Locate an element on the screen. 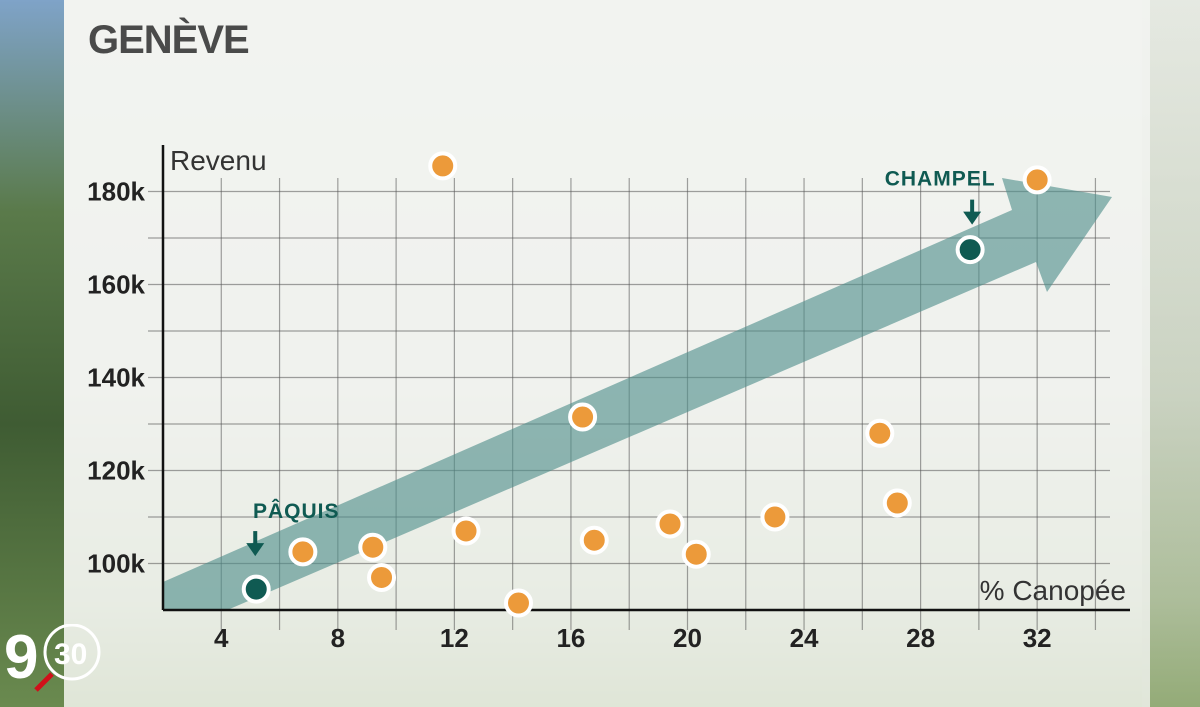 Image resolution: width=1200 pixels, height=707 pixels. y-tick-label: 160k is located at coordinates (116, 285).